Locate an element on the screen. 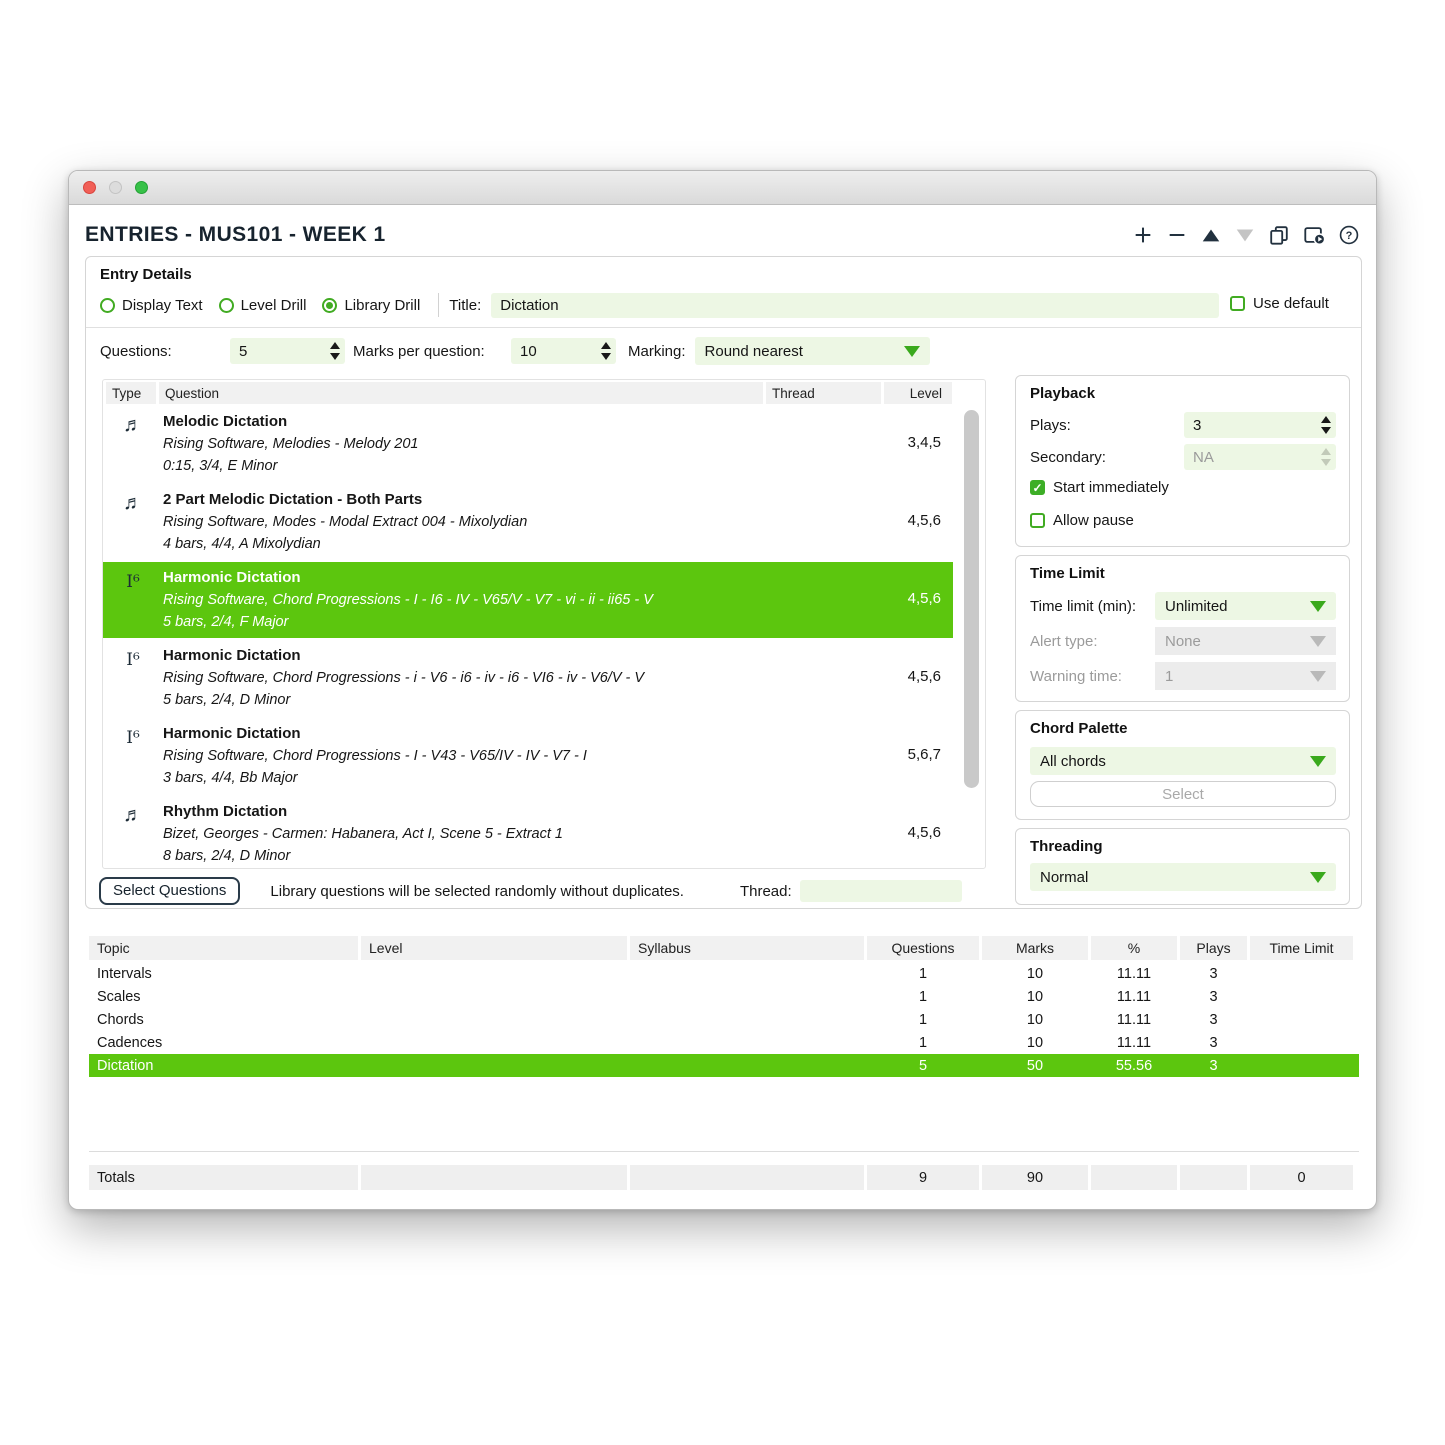  display-text-radio is located at coordinates (107, 305).